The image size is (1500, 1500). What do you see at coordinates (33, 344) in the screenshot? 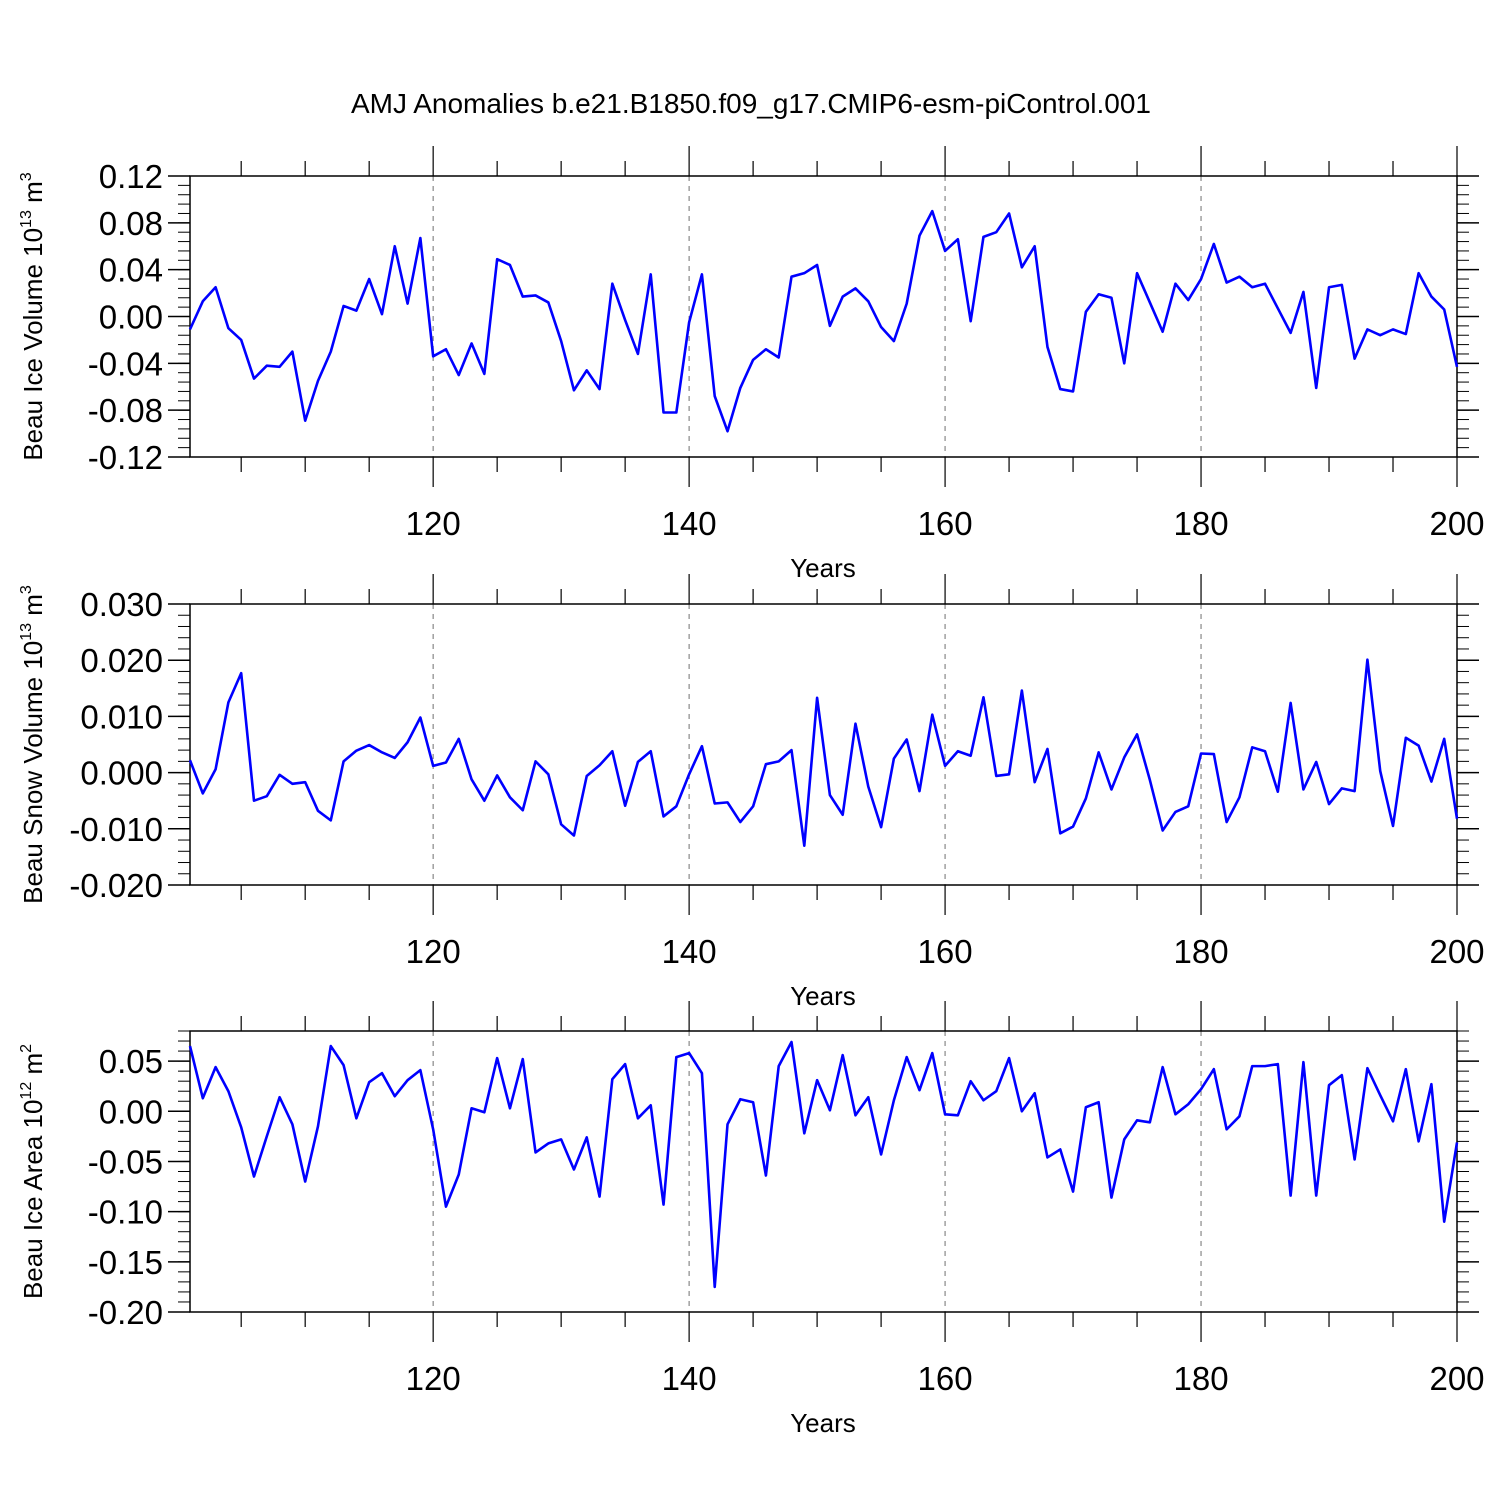
I see `y-axis-title-main: Beau Ice Volume 10` at bounding box center [33, 344].